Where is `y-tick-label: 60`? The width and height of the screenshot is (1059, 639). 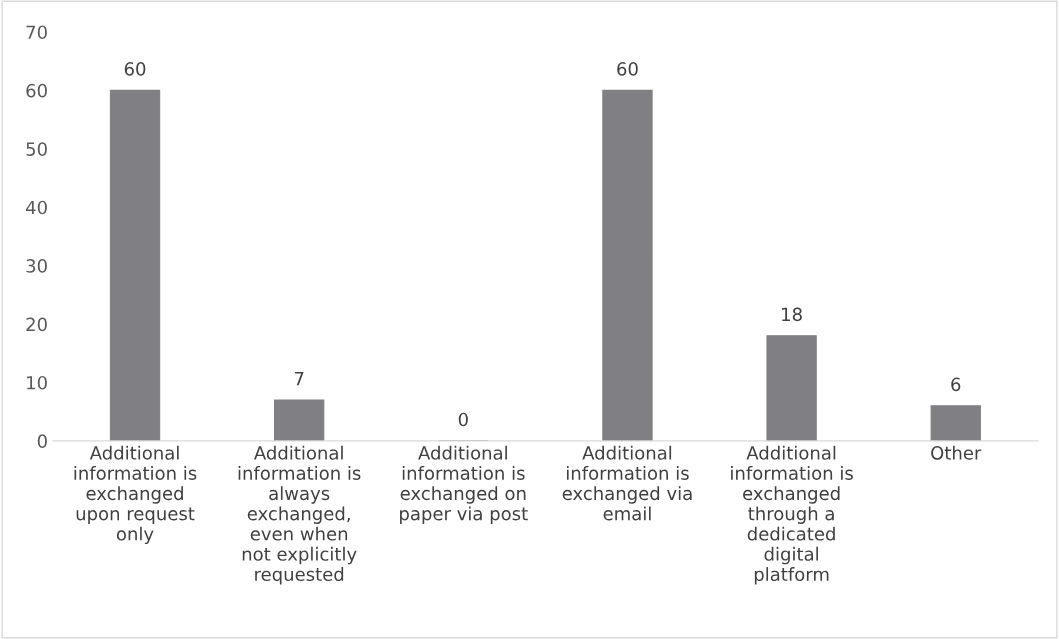 y-tick-label: 60 is located at coordinates (36, 90).